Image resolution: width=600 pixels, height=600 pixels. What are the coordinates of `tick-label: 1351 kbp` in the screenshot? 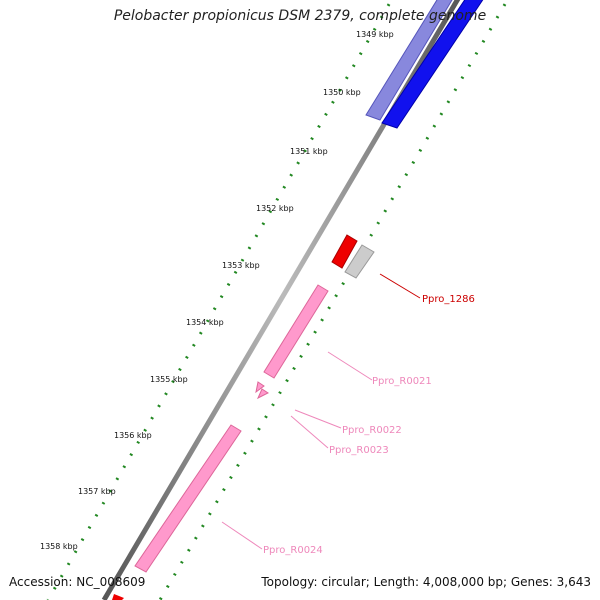 It's located at (309, 151).